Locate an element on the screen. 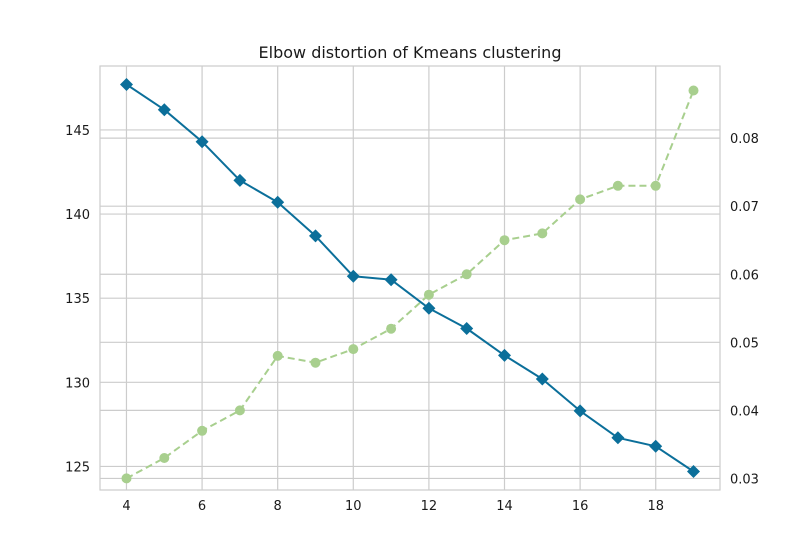  y-tick-label: 125 is located at coordinates (77, 467).